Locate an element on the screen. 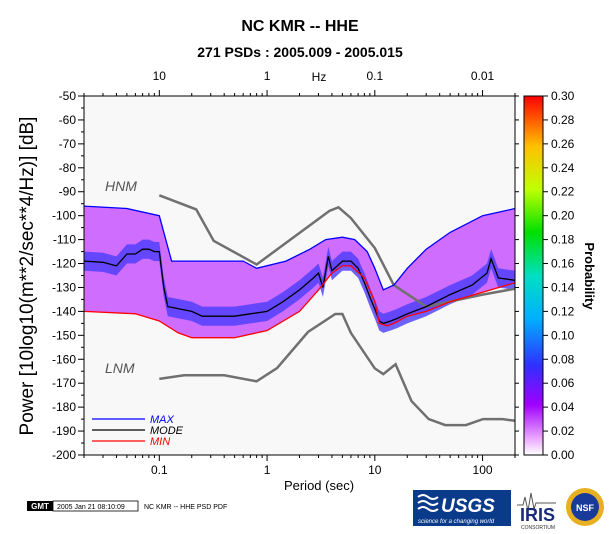 This screenshot has height=534, width=614. x-axis-label: Period (sec) is located at coordinates (319, 485).